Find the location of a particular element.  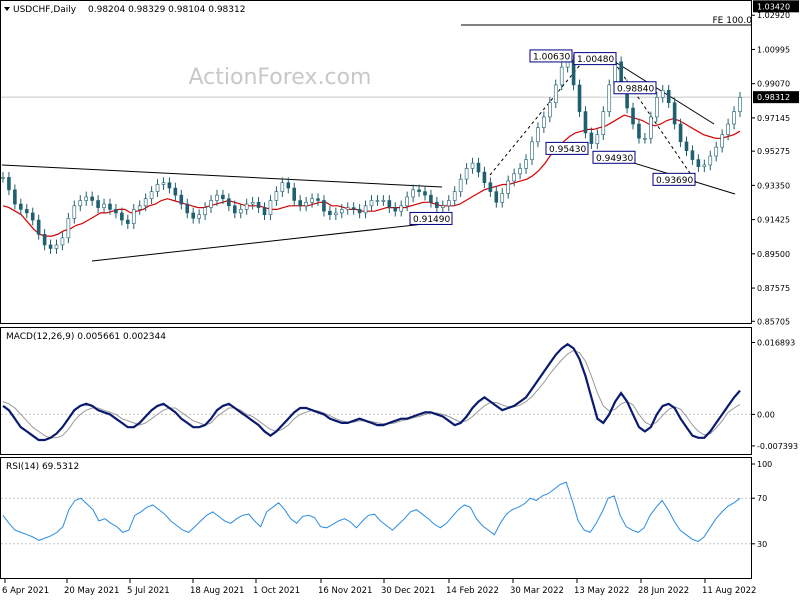

price-y-tick-label: 1.00995 is located at coordinates (773, 49).